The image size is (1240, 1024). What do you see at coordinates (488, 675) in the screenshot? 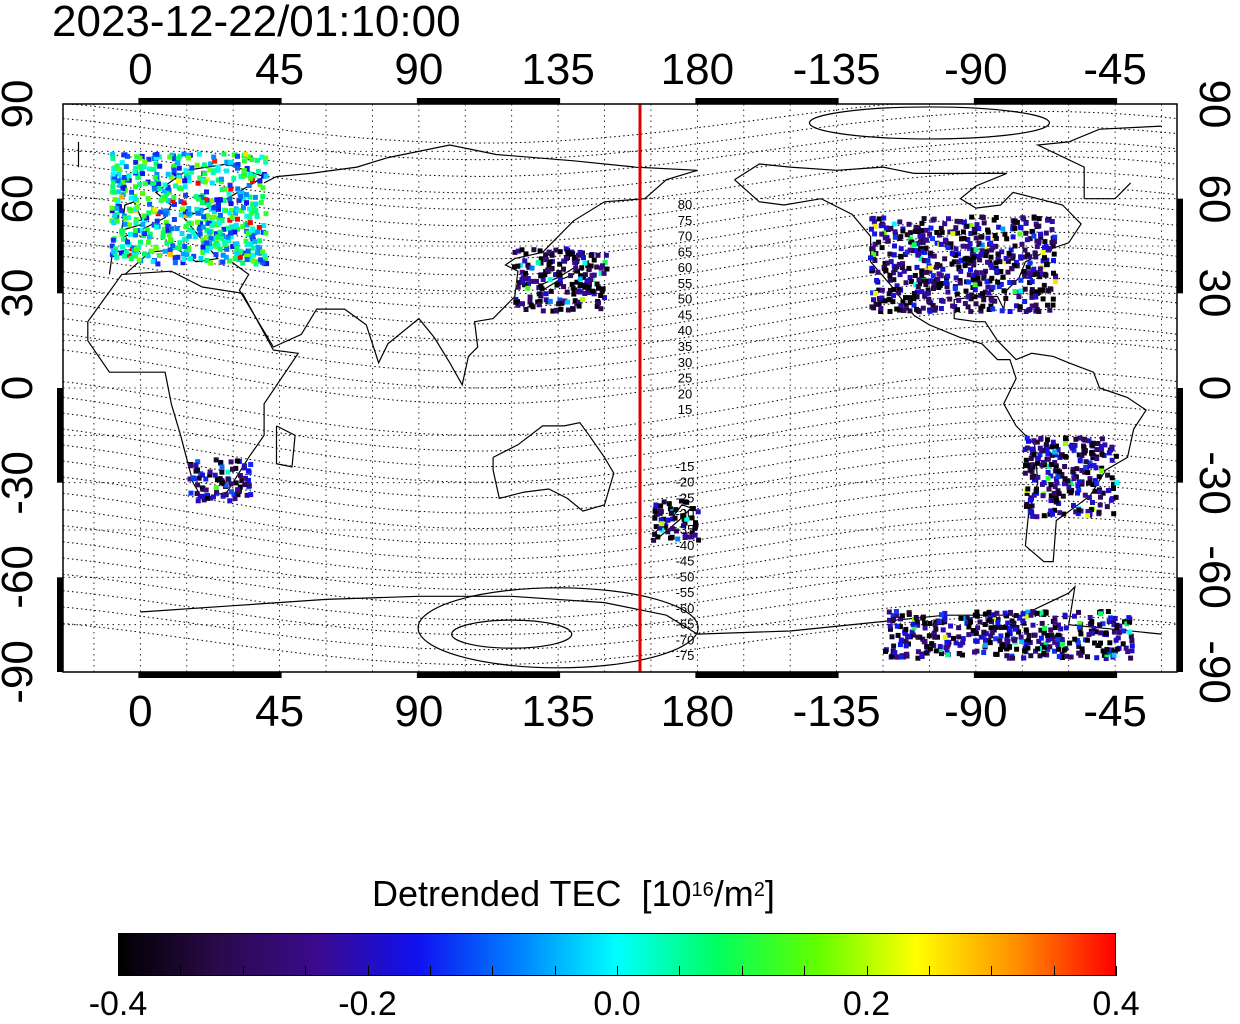
I see `frame-bar-bottom` at bounding box center [488, 675].